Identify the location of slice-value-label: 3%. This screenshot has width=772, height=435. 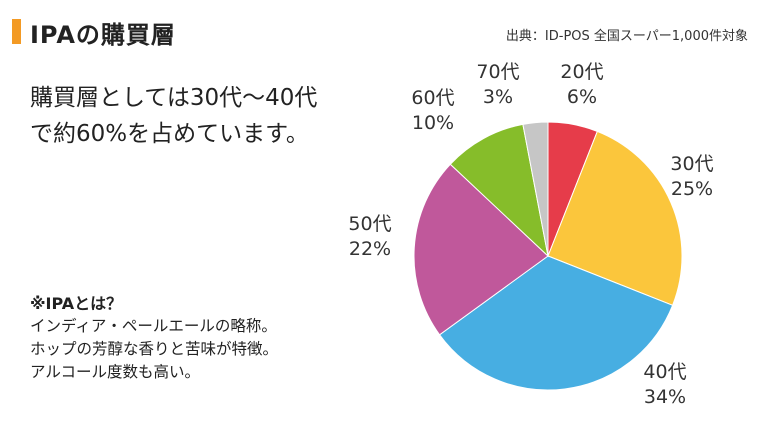
(498, 97).